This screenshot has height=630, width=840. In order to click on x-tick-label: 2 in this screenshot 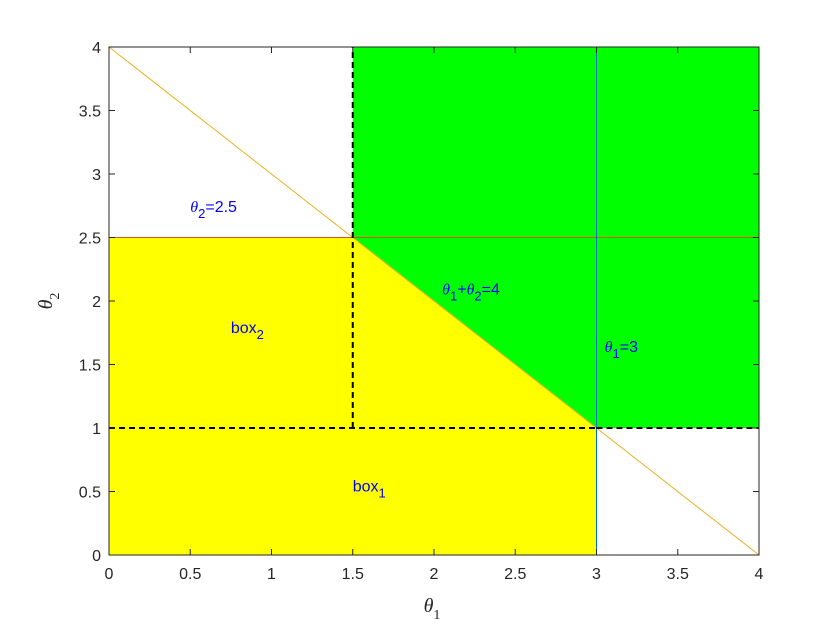, I will do `click(434, 574)`.